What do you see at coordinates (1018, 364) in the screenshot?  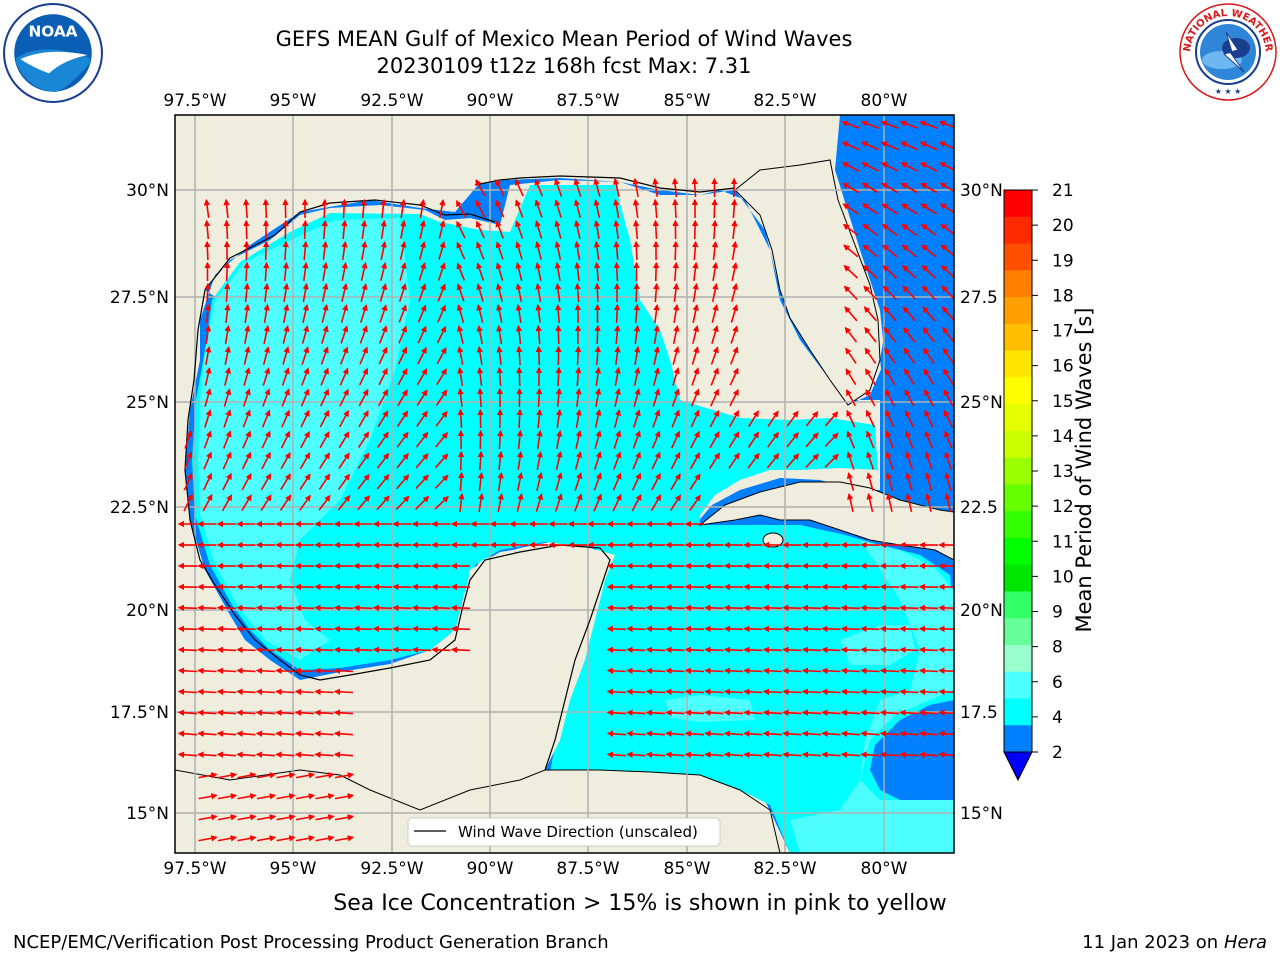 I see `colorbar-segment` at bounding box center [1018, 364].